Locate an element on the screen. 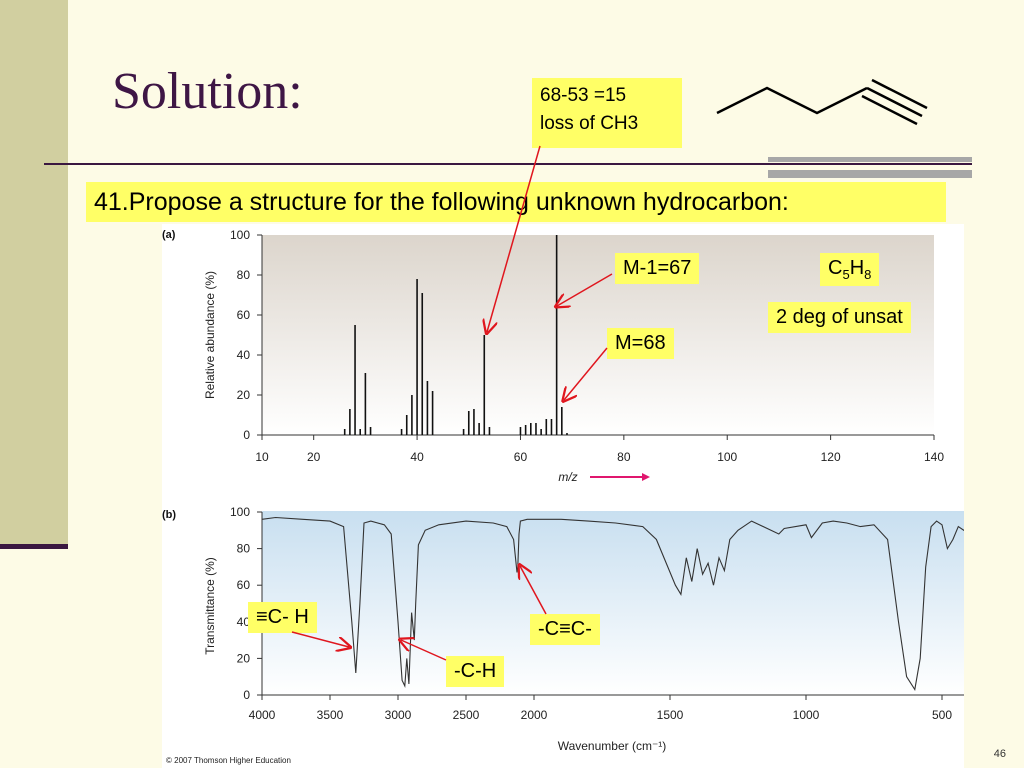  loss-ch3-line2: loss of CH3 is located at coordinates (589, 123).